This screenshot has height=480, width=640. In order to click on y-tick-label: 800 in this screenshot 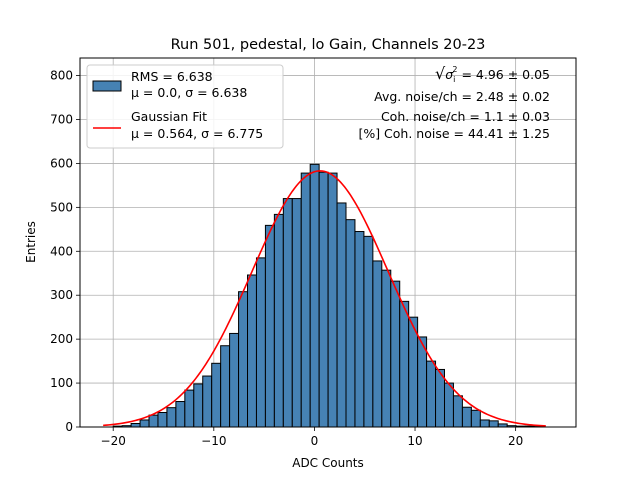, I will do `click(61, 76)`.